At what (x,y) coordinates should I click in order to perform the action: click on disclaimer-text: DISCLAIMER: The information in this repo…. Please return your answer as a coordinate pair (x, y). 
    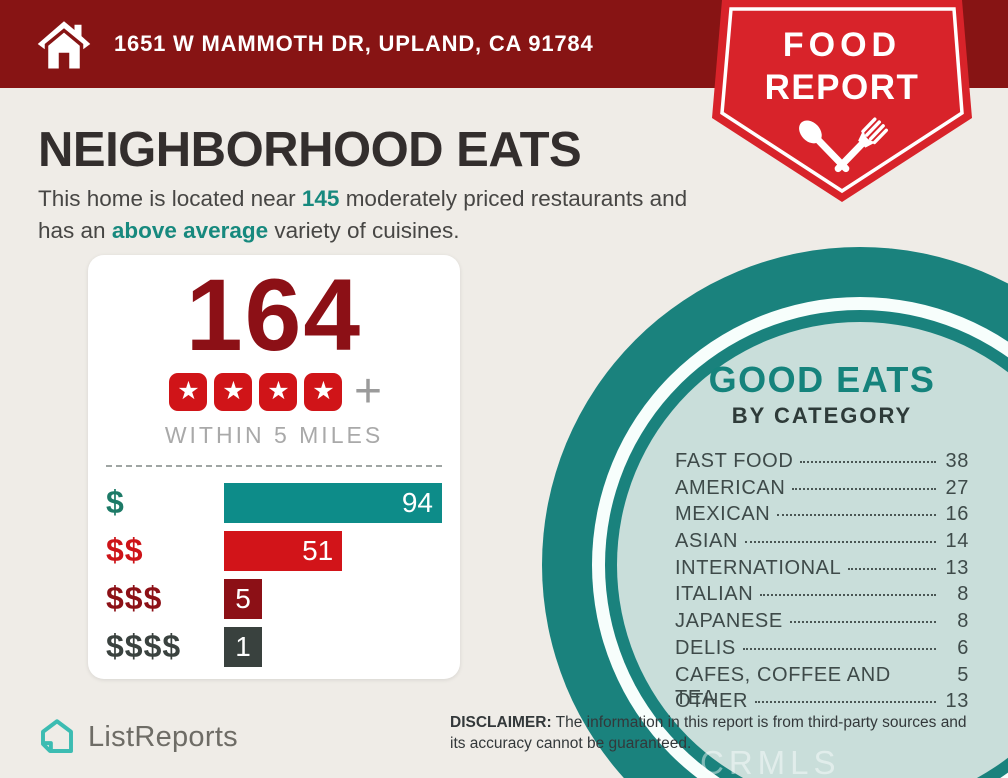
    Looking at the image, I should click on (708, 733).